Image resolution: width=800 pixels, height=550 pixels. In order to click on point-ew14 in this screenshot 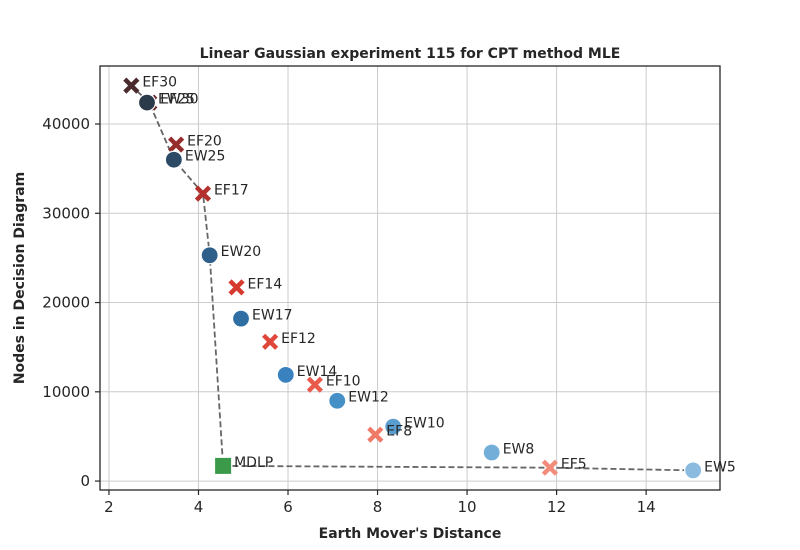, I will do `click(285, 374)`.